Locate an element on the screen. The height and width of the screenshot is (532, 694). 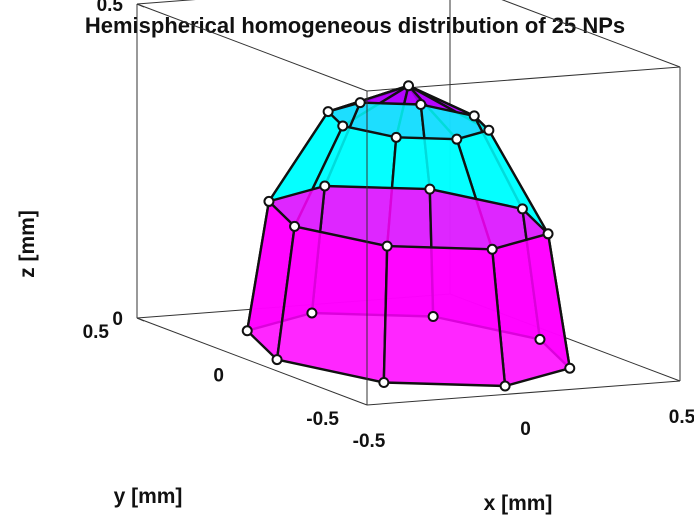
y-axis-line is located at coordinates (252, 361).